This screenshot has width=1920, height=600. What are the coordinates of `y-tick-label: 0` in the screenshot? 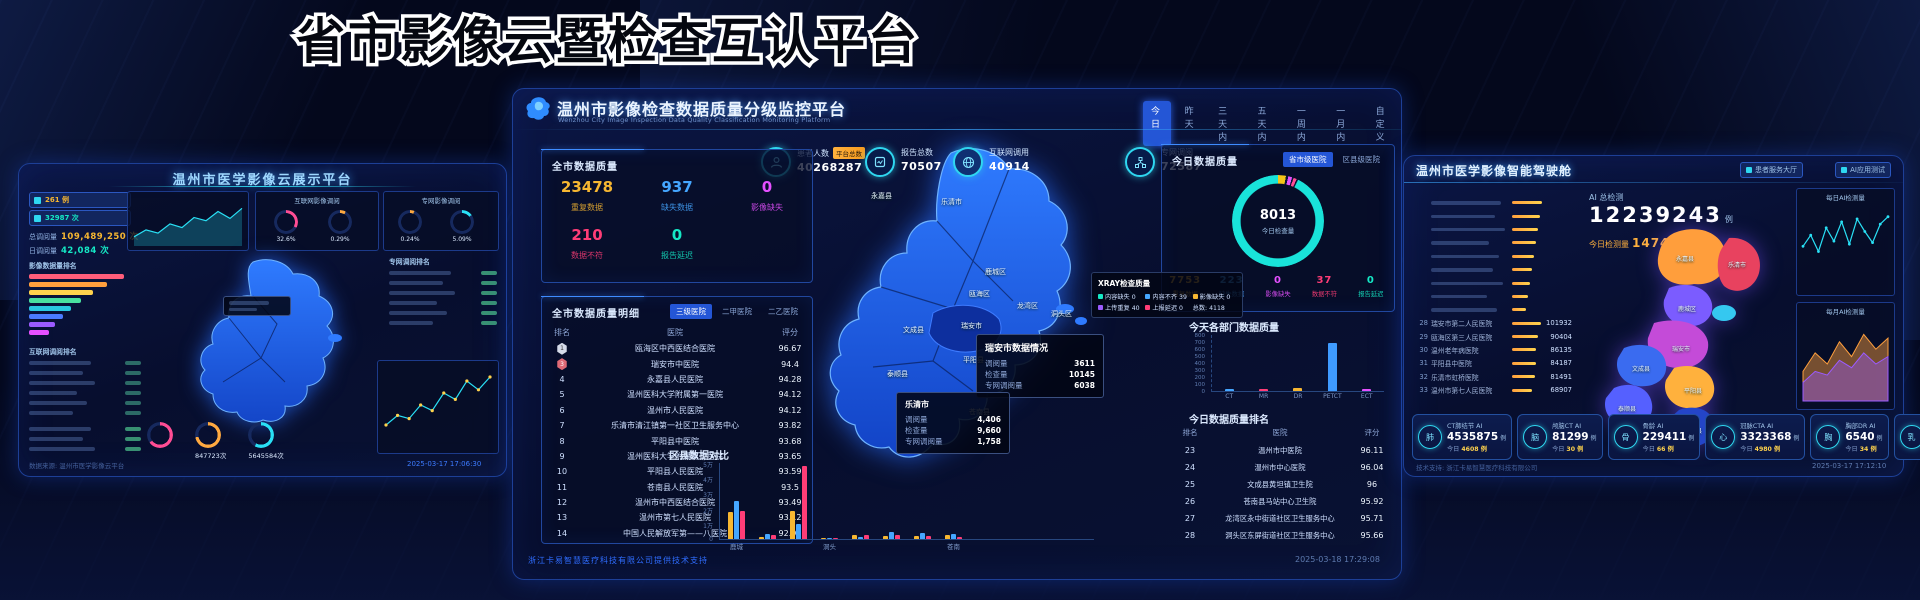 It's located at (1203, 391).